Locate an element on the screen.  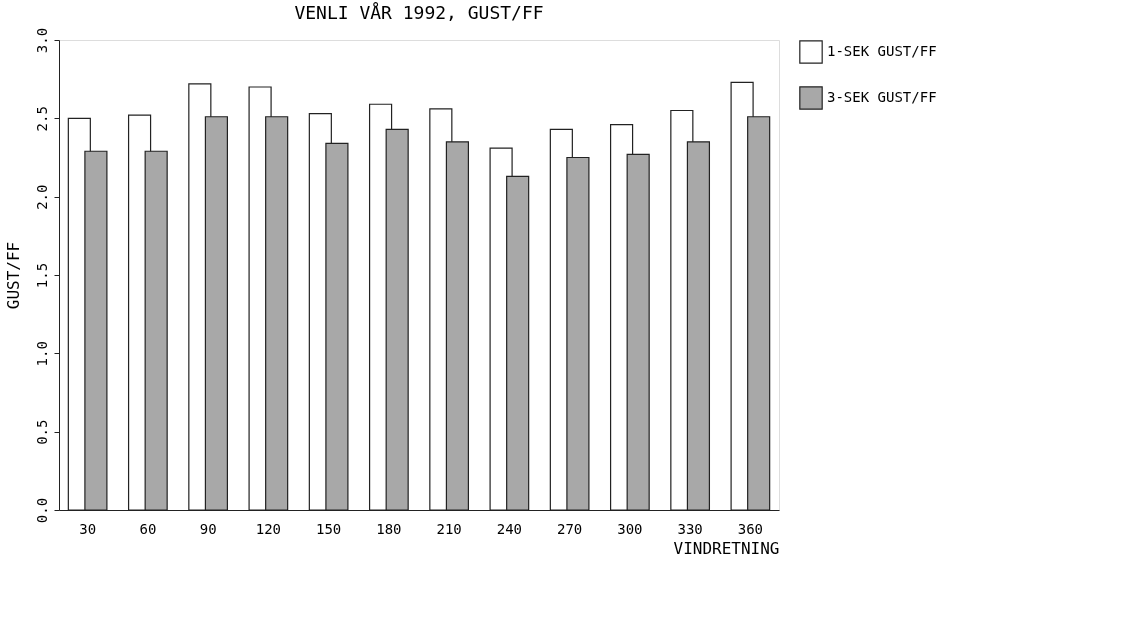
y-tick-label: 1.5 is located at coordinates (41, 275).